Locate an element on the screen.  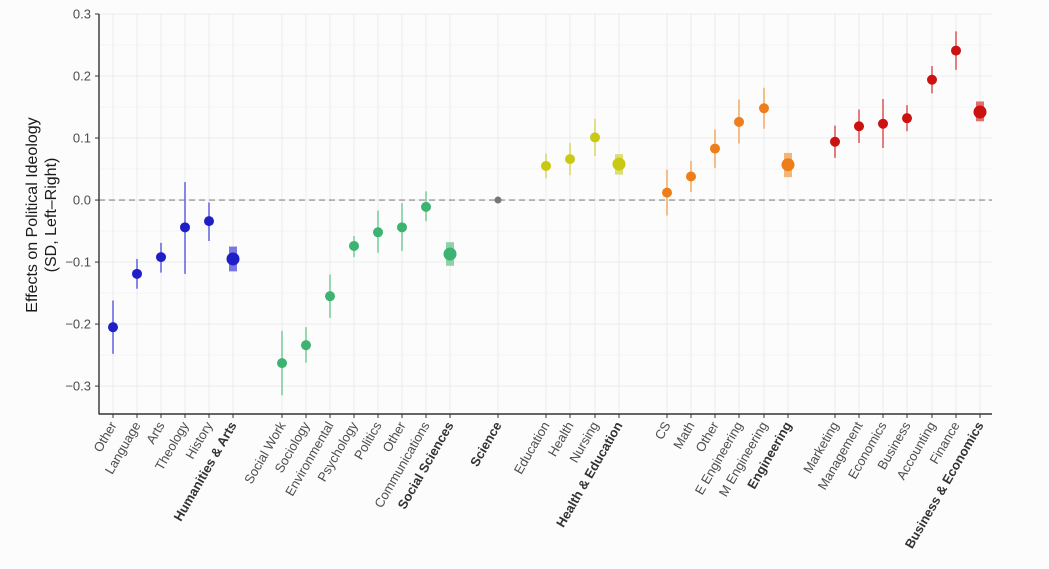
y-tick-label: 0.2 is located at coordinates (82, 76).